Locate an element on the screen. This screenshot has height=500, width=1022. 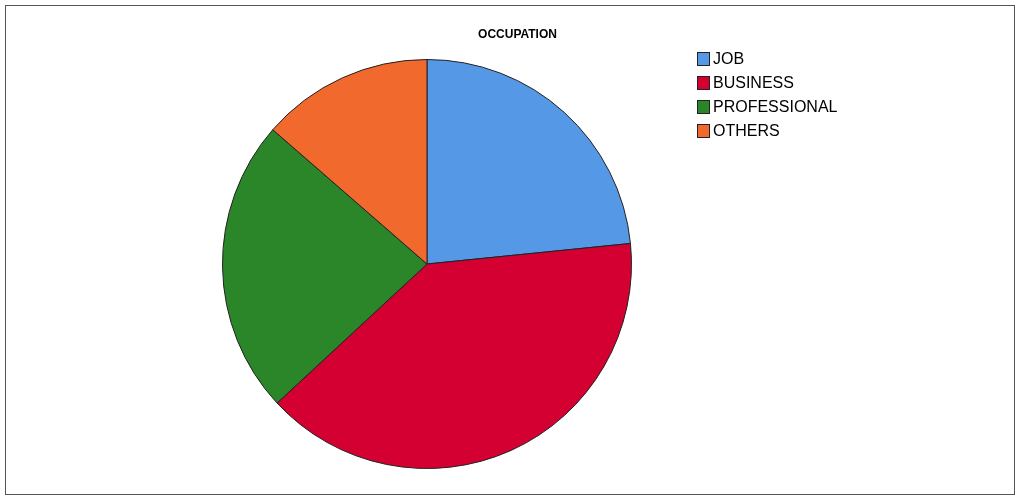
legend-label: JOB is located at coordinates (729, 59).